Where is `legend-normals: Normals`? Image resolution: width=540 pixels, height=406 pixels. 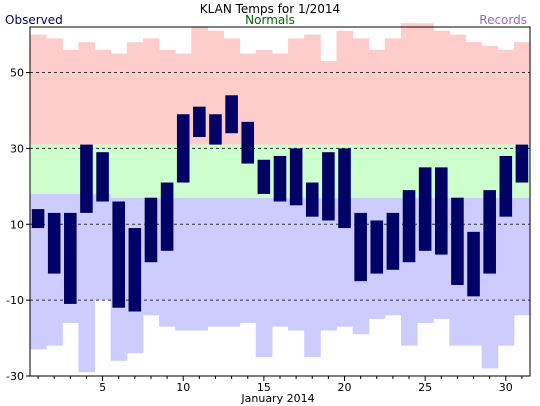
legend-normals: Normals is located at coordinates (270, 20).